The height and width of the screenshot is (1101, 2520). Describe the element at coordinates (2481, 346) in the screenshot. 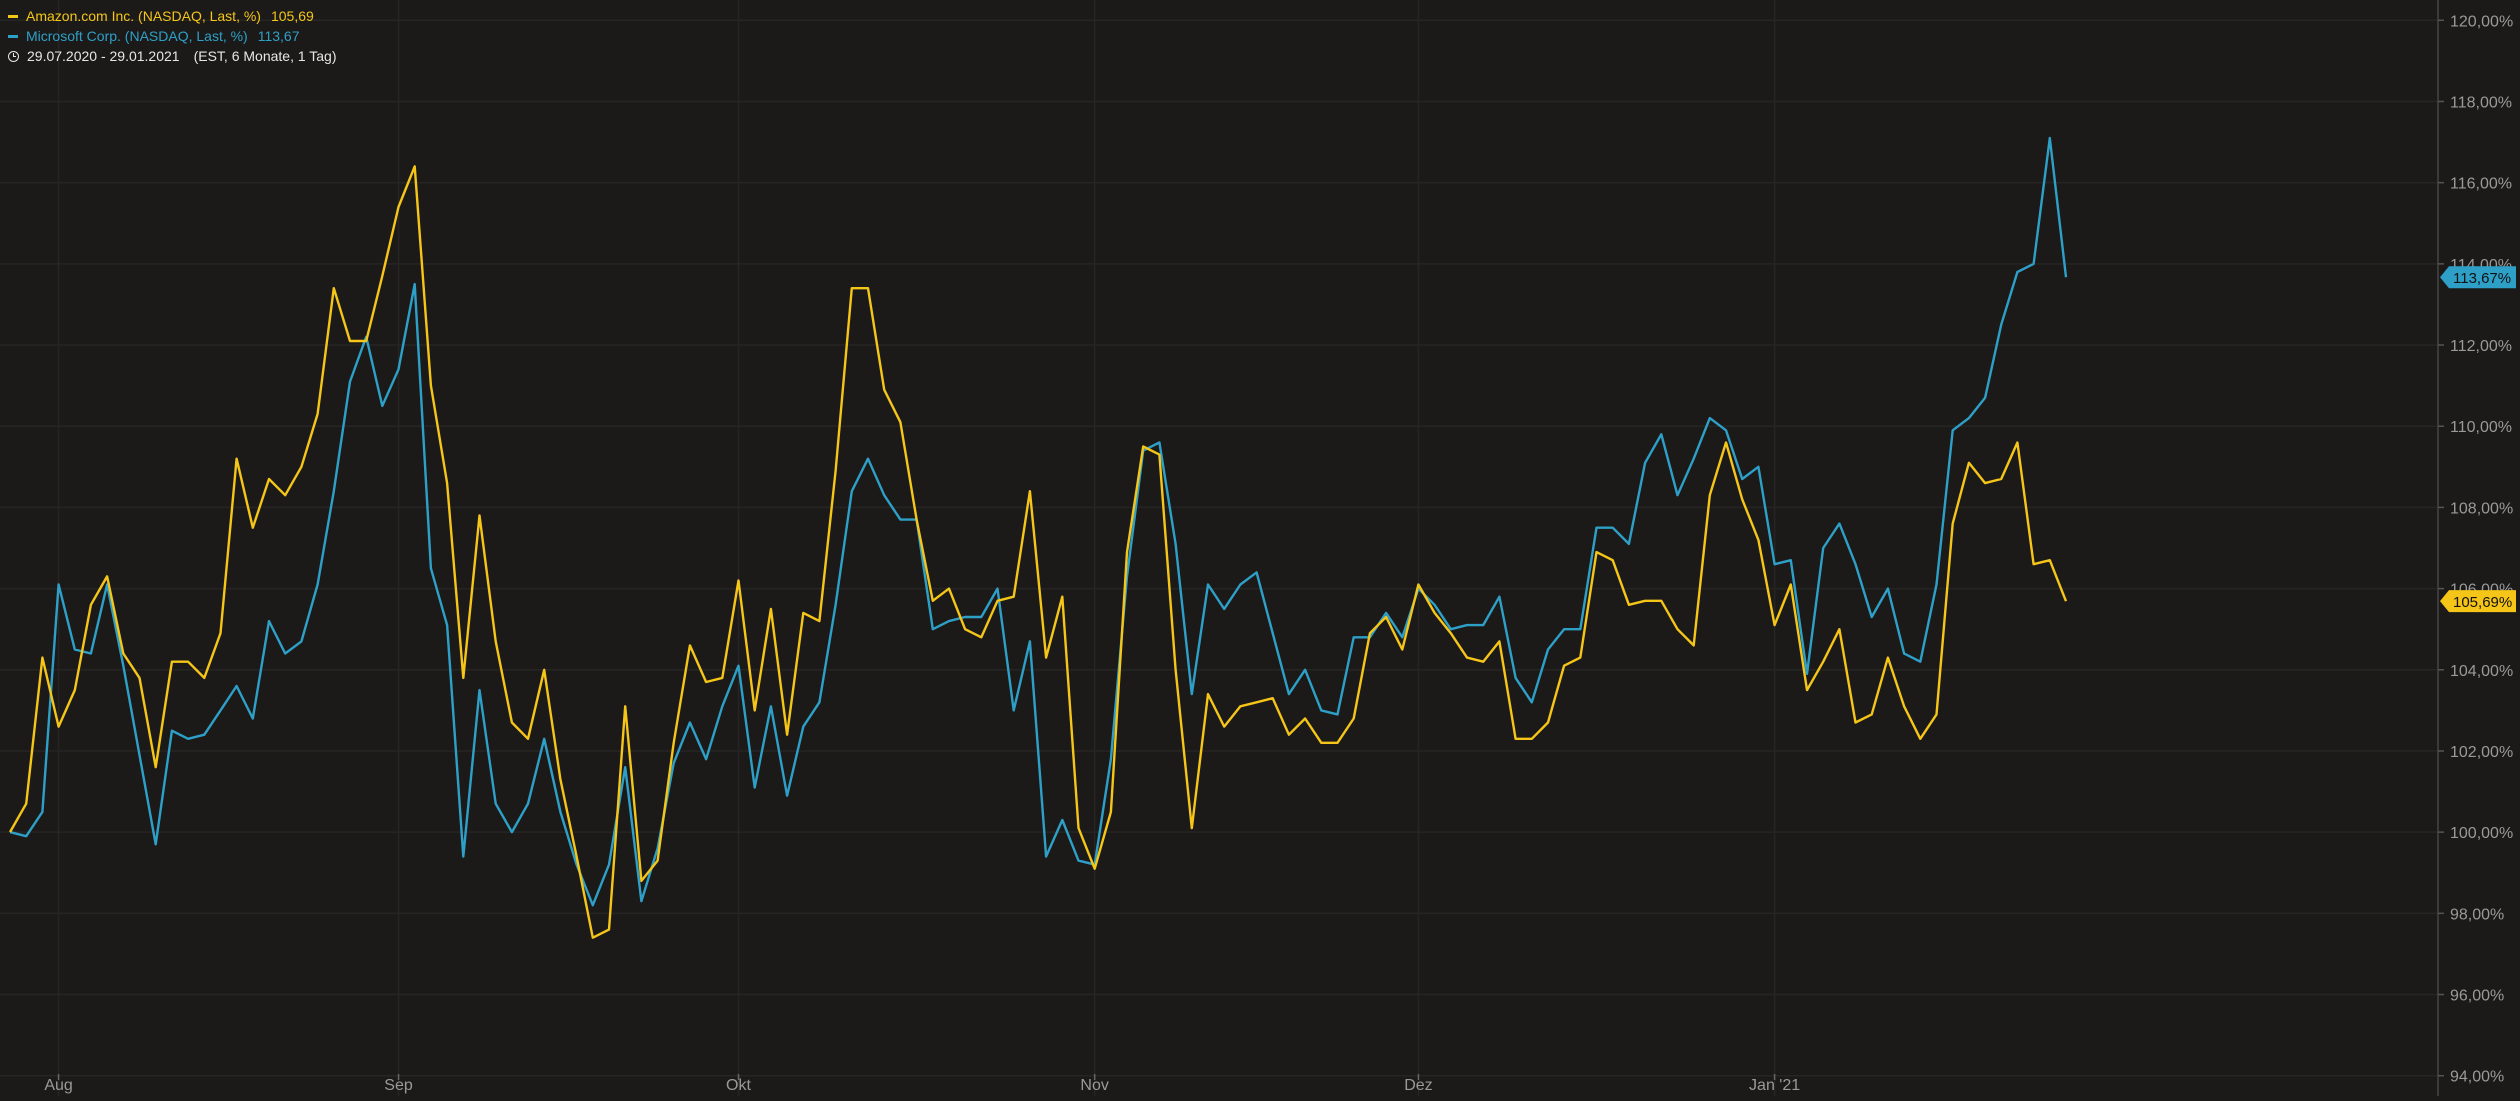

I see `y-tick-label: 112,00%` at that location.